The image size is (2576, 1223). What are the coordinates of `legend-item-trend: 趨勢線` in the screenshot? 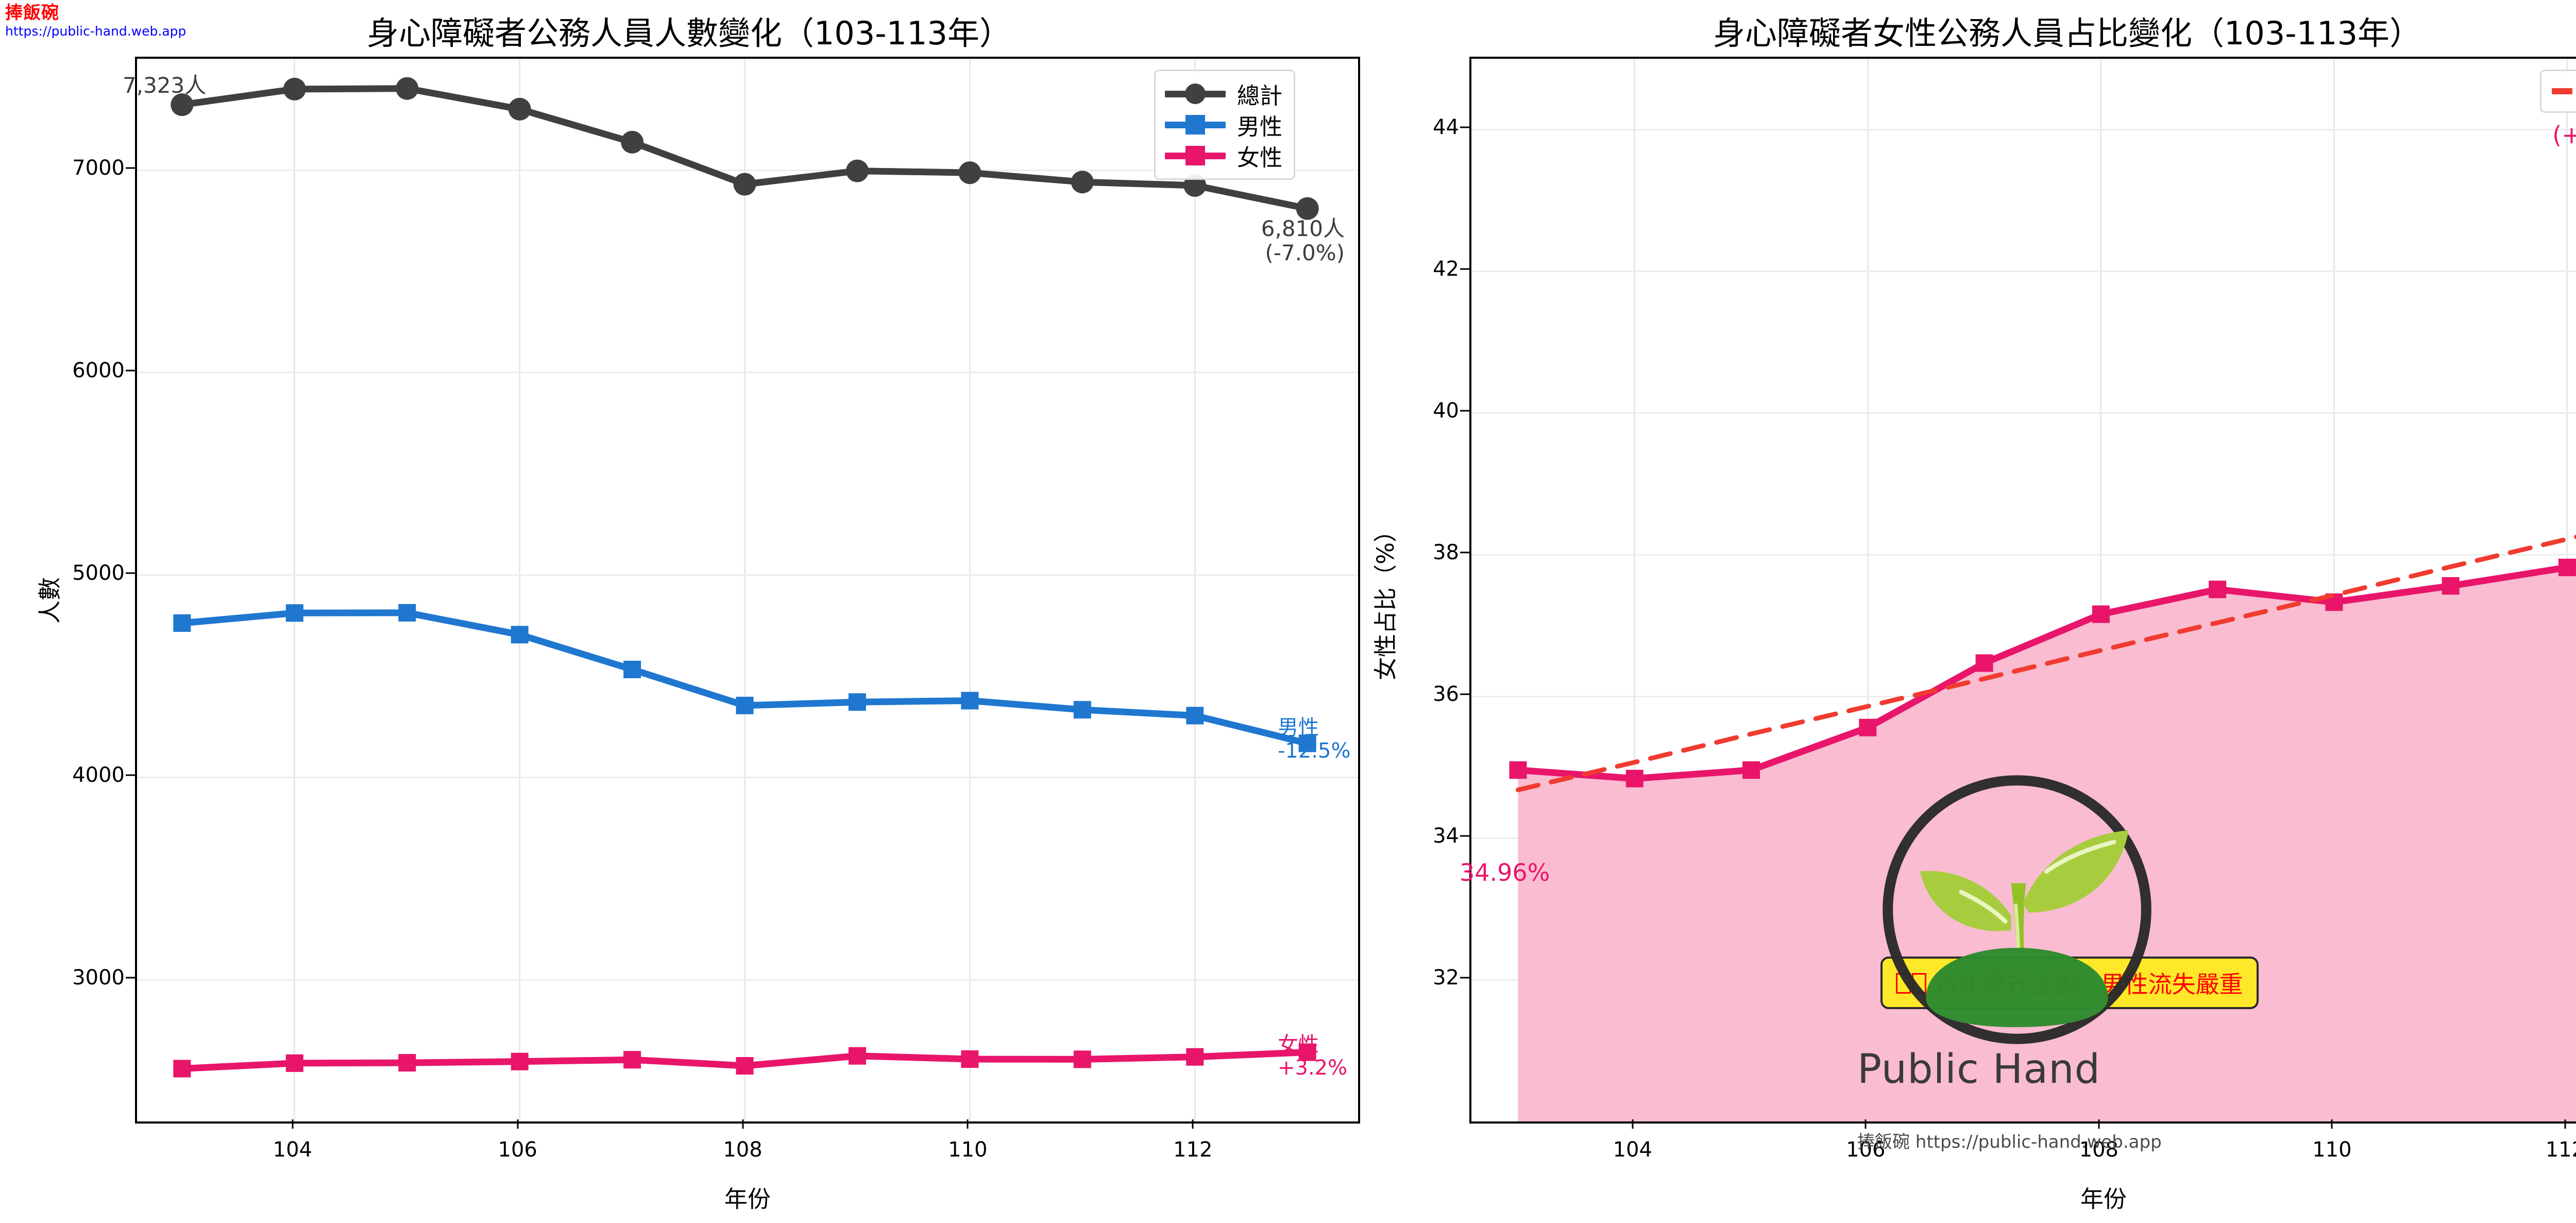 It's located at (2564, 91).